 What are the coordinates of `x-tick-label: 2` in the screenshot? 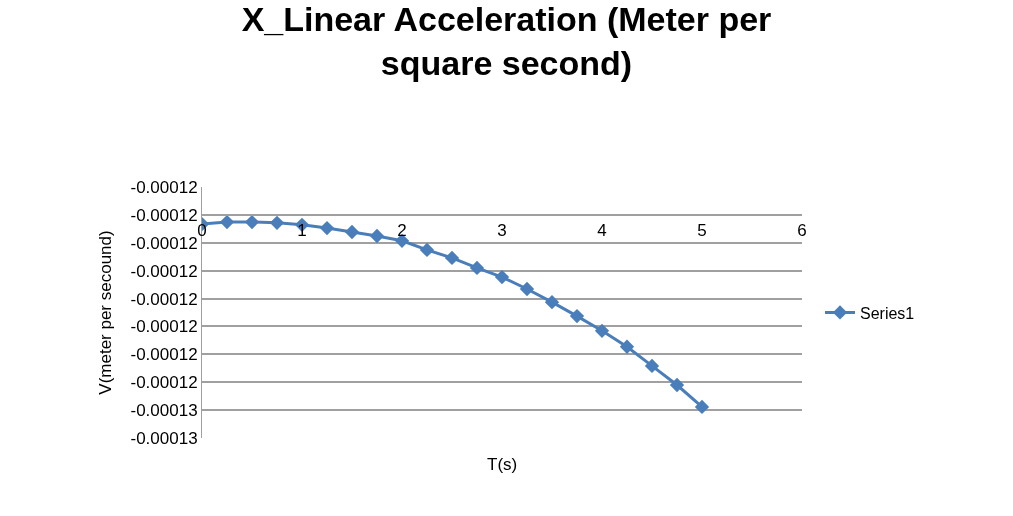 It's located at (402, 231).